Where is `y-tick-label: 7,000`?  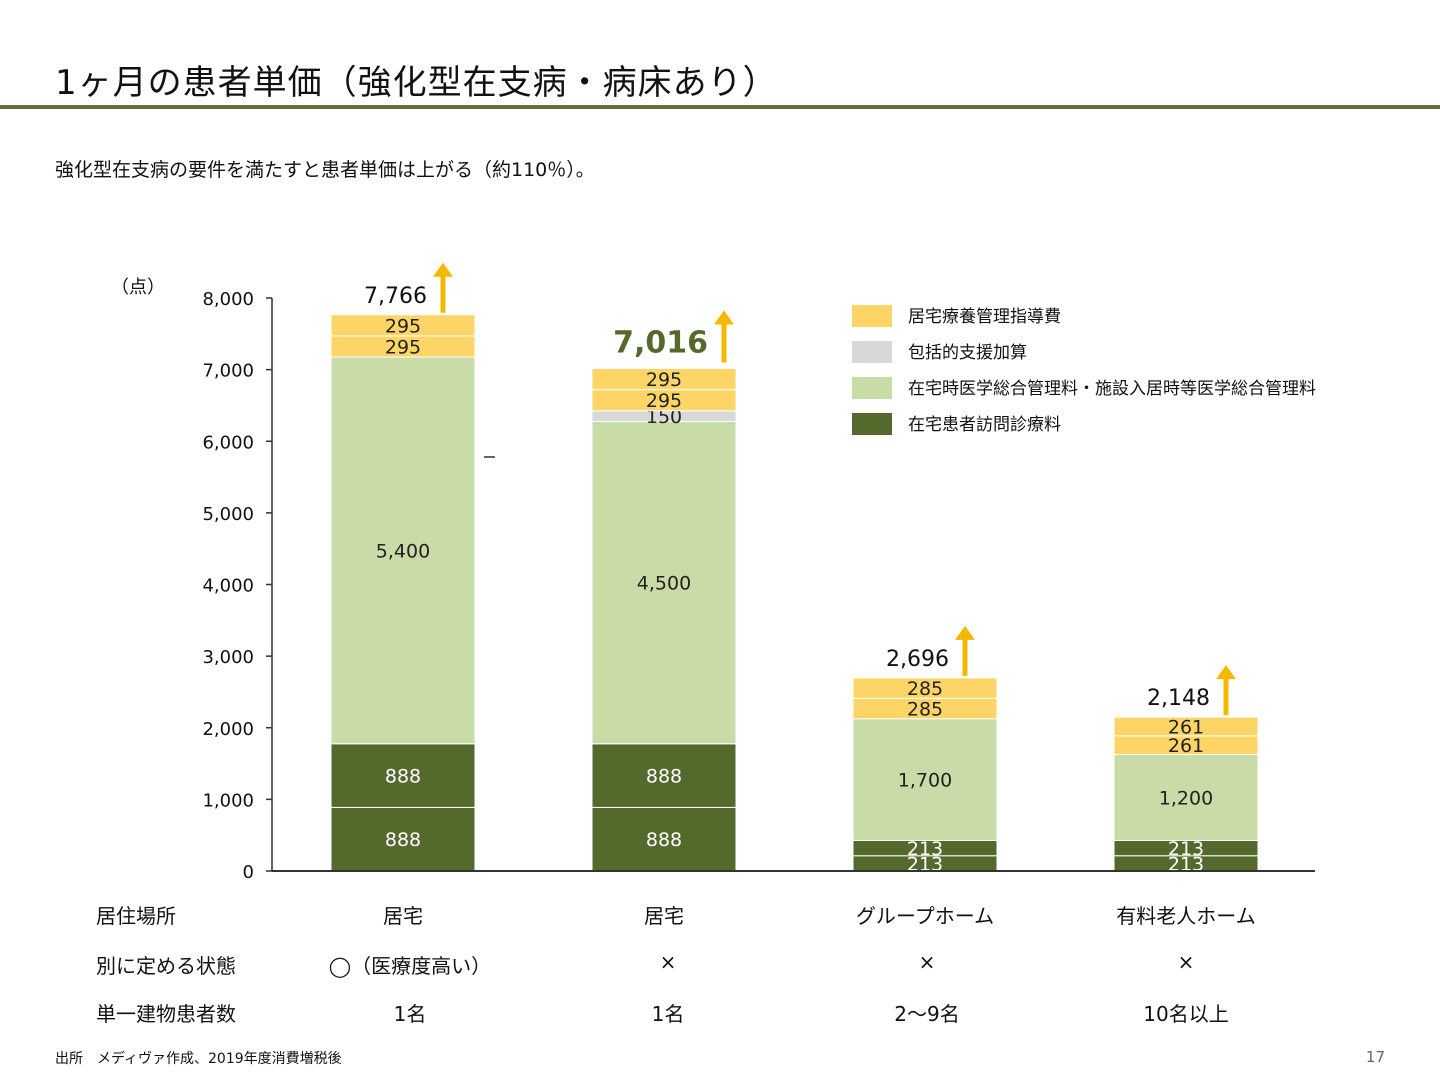
y-tick-label: 7,000 is located at coordinates (228, 371).